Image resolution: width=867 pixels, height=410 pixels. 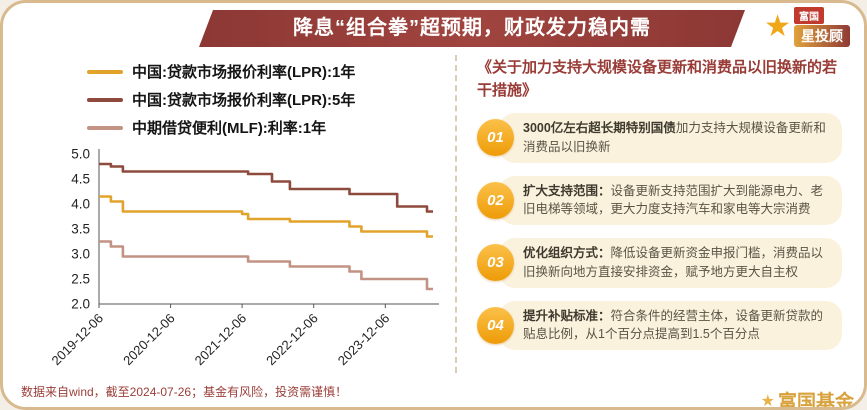 I want to click on svg-text: 3.0, so click(x=80, y=254).